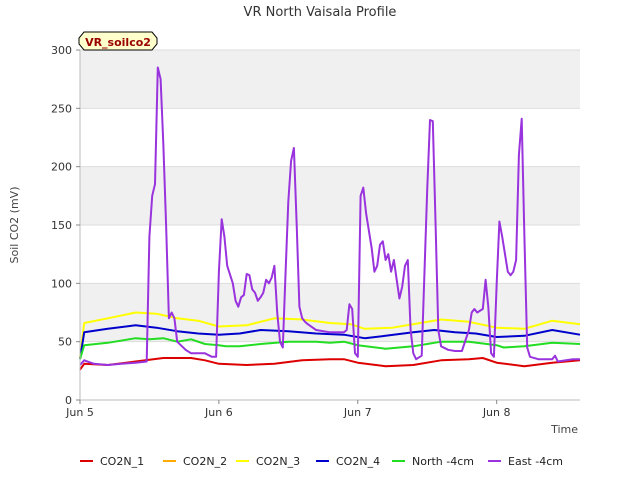 The image size is (640, 484). I want to click on annotation-shape, so click(118, 41).